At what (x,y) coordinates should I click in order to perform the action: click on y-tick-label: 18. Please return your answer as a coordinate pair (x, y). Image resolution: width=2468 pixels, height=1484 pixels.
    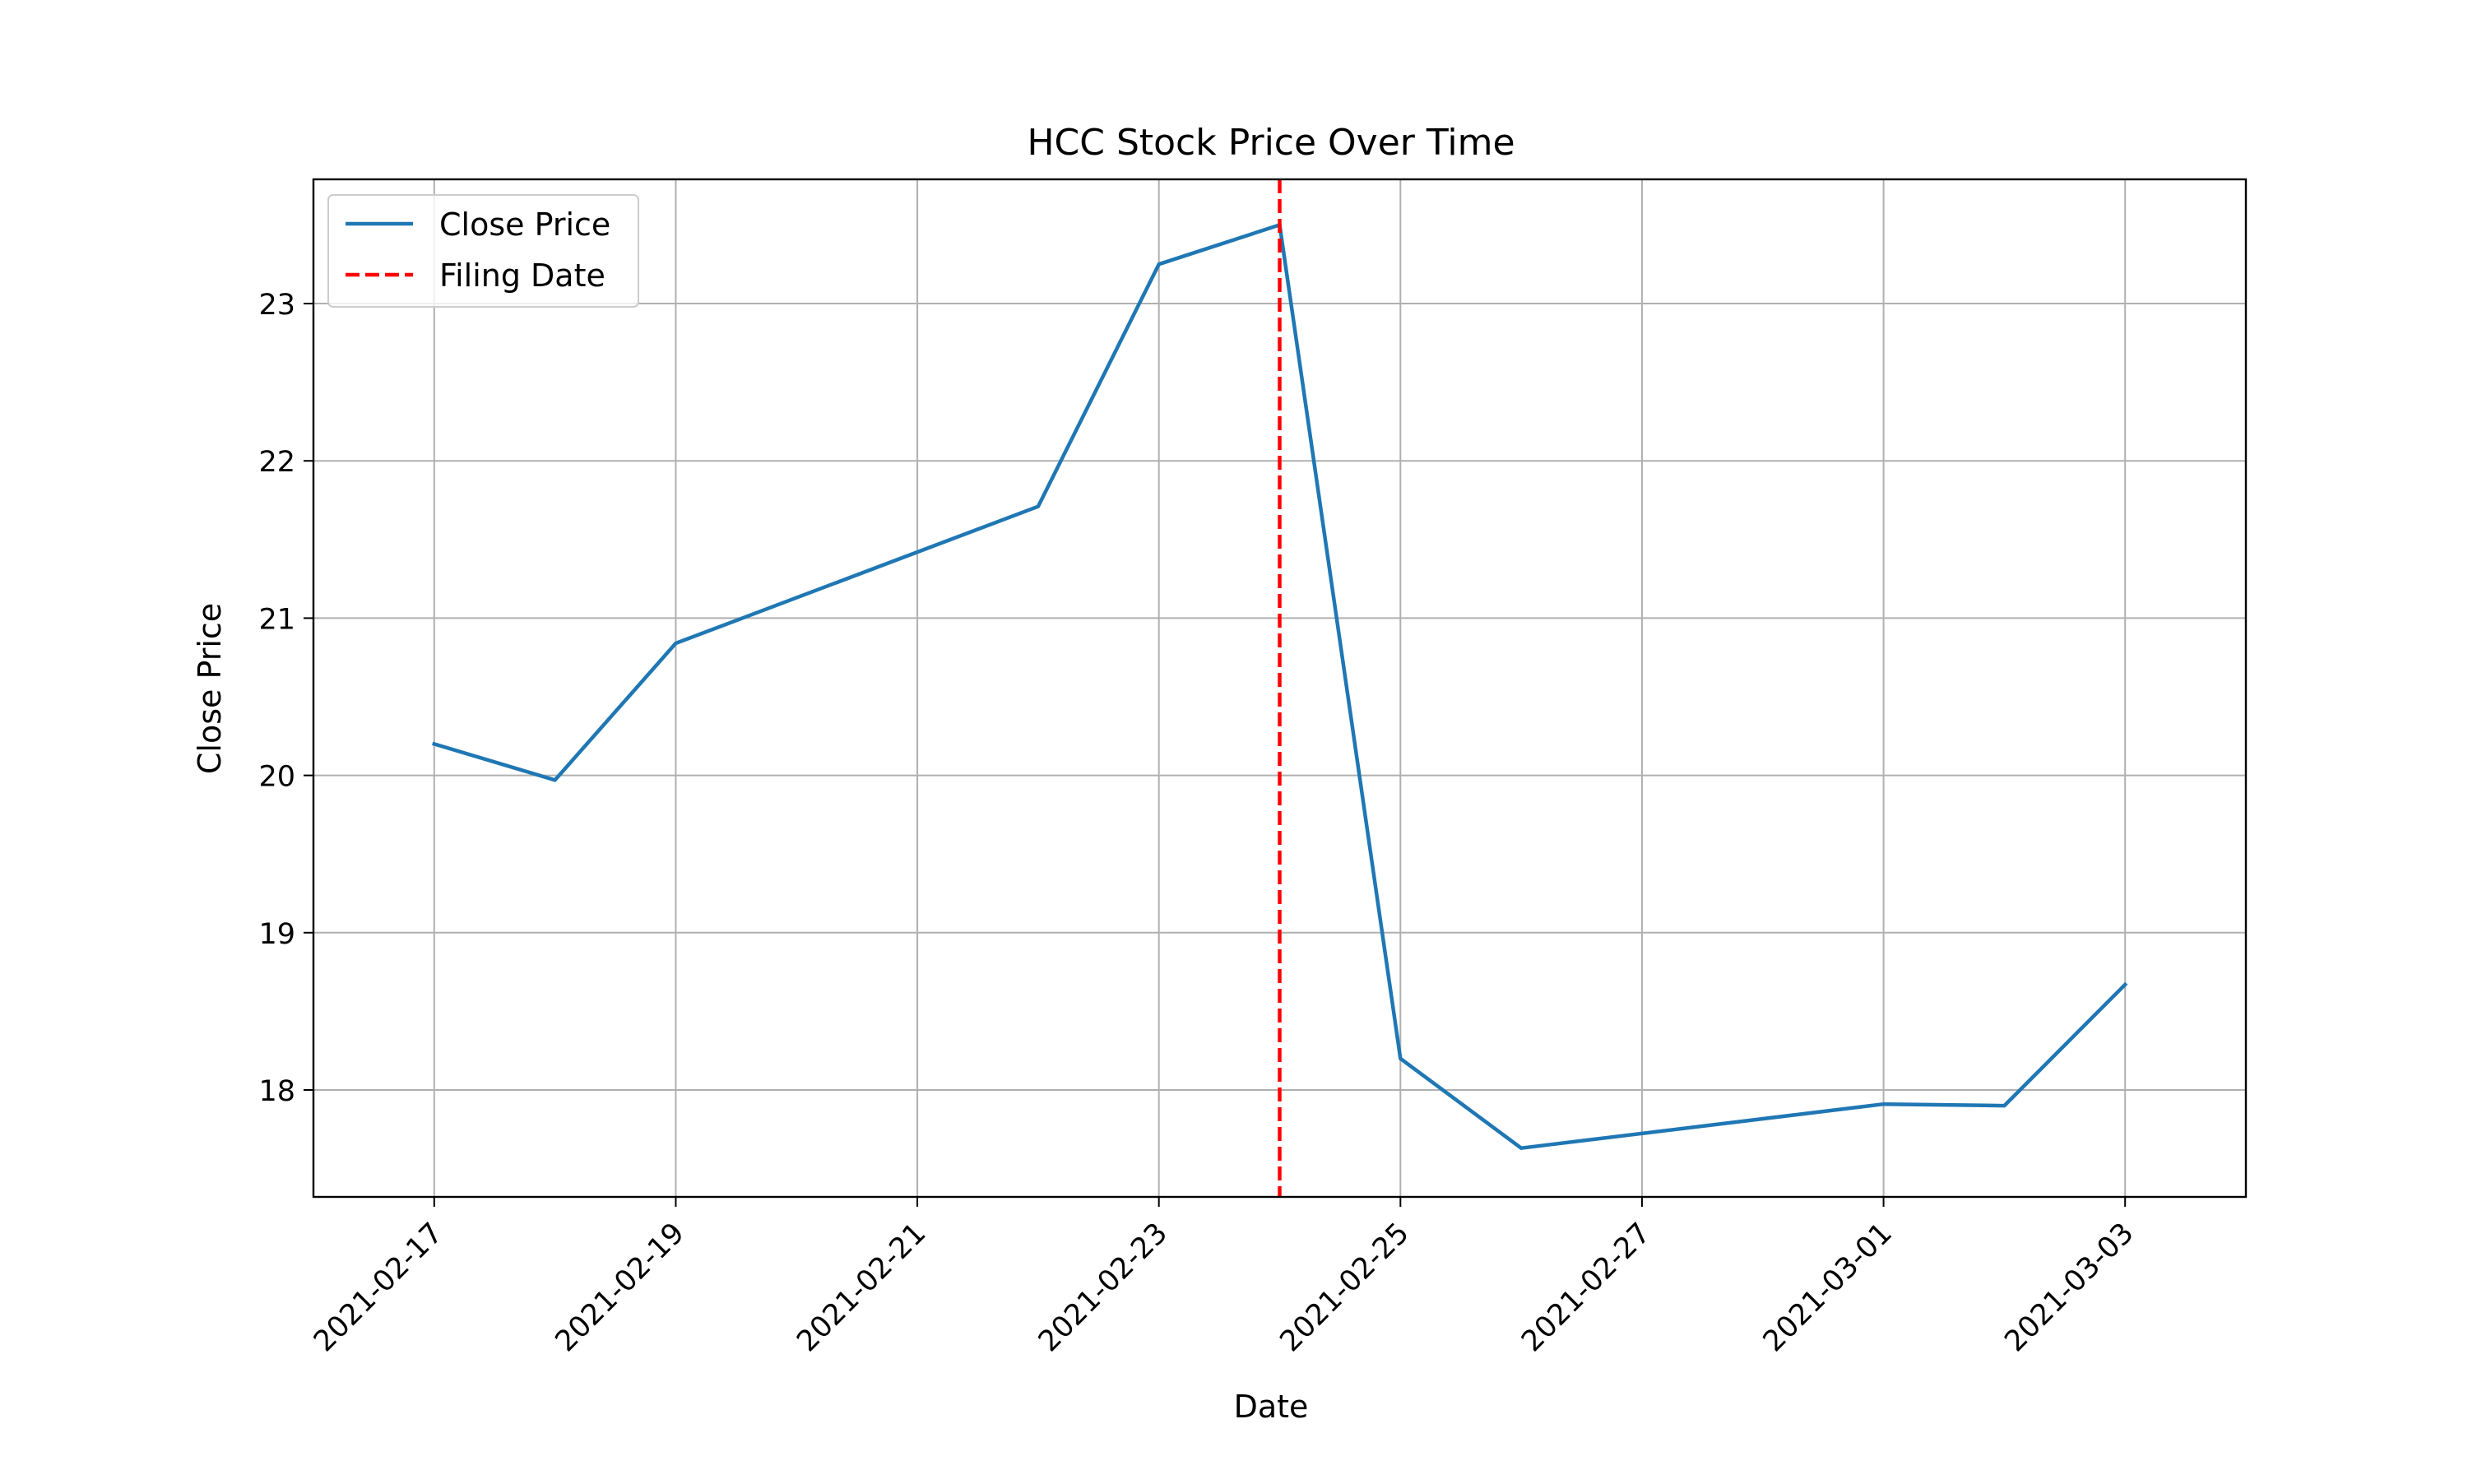
    Looking at the image, I should click on (276, 1091).